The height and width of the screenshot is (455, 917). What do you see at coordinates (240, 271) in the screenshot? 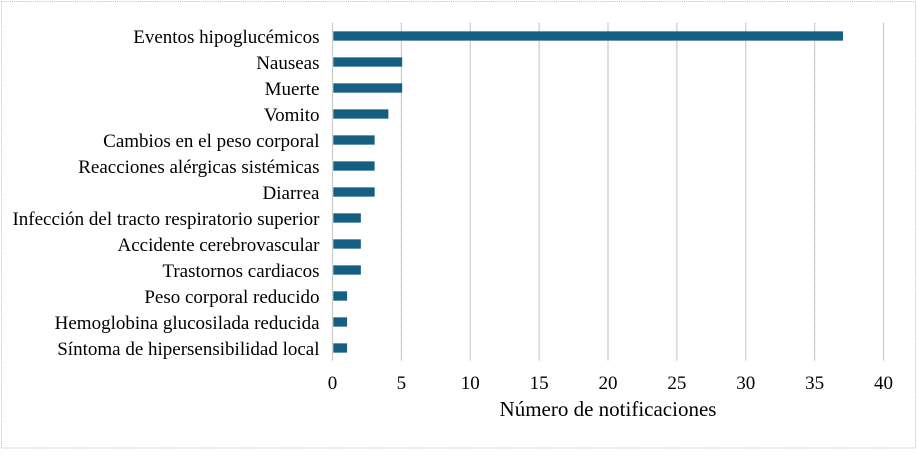
I see `svg-text: Trastornos cardiacos` at bounding box center [240, 271].